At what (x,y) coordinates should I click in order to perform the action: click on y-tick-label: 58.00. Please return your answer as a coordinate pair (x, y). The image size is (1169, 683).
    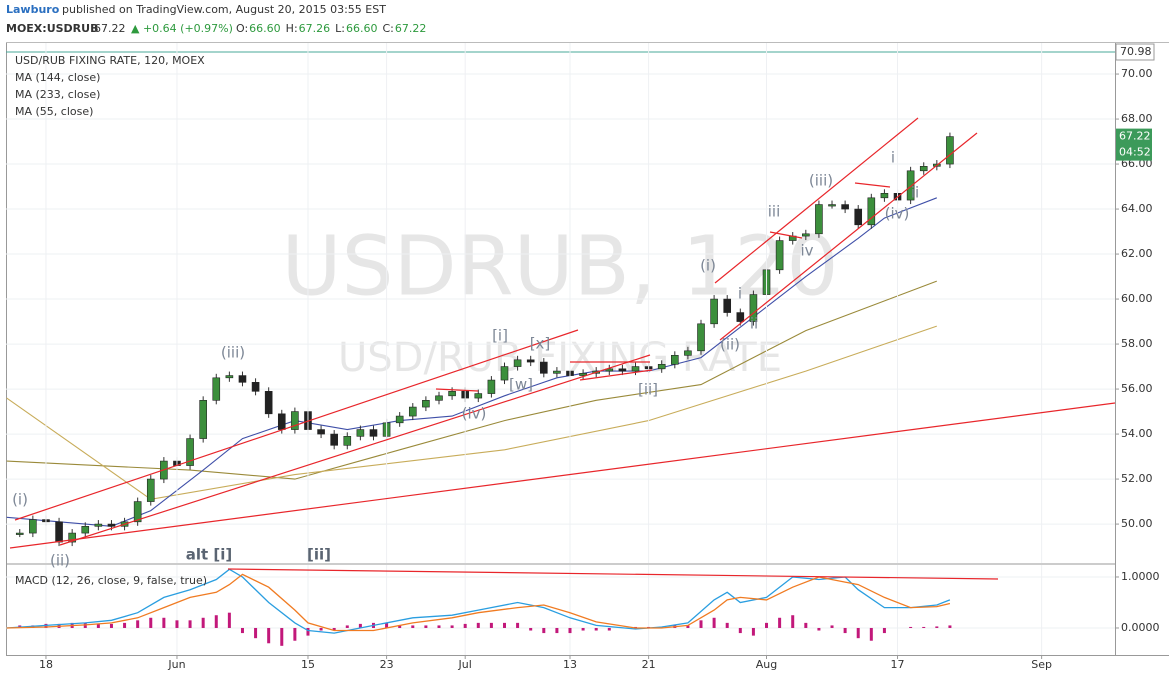
    Looking at the image, I should click on (1137, 343).